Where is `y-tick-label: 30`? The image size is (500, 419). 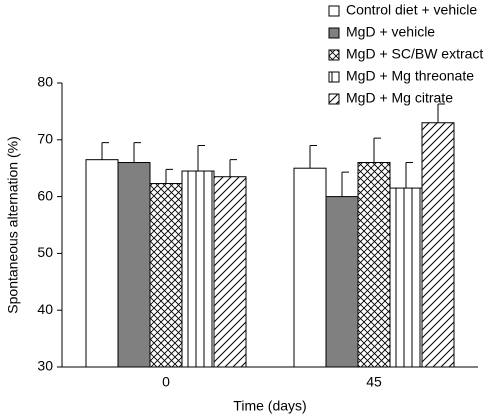 y-tick-label: 30 is located at coordinates (45, 366).